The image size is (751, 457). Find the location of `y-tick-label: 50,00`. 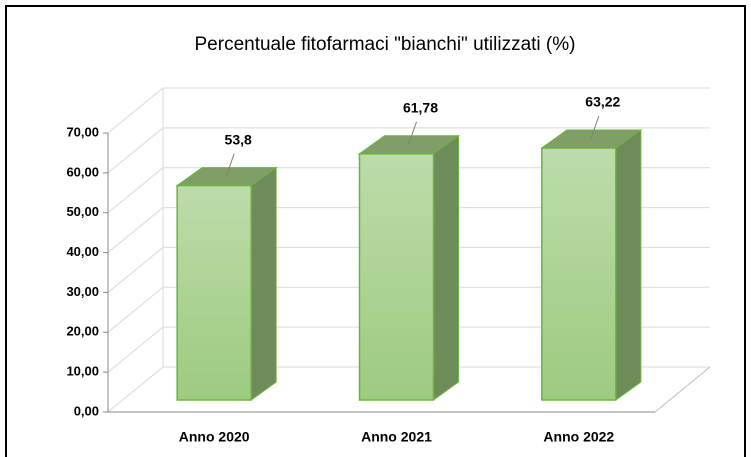

y-tick-label: 50,00 is located at coordinates (82, 211).